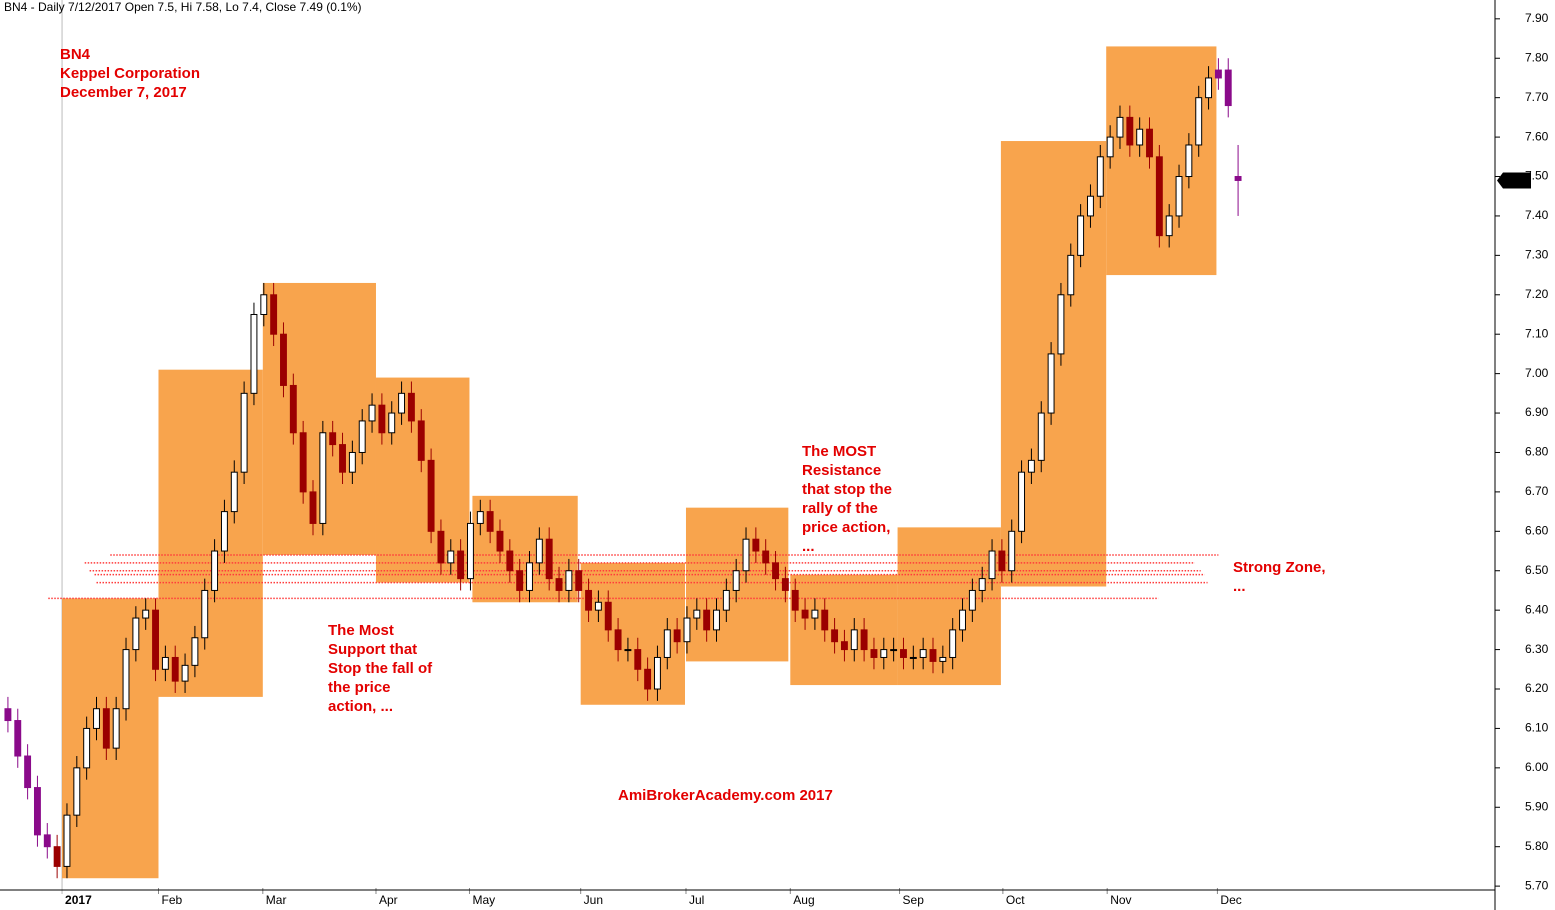  Describe the element at coordinates (1537, 452) in the screenshot. I see `y-tick-label: 6.80` at that location.